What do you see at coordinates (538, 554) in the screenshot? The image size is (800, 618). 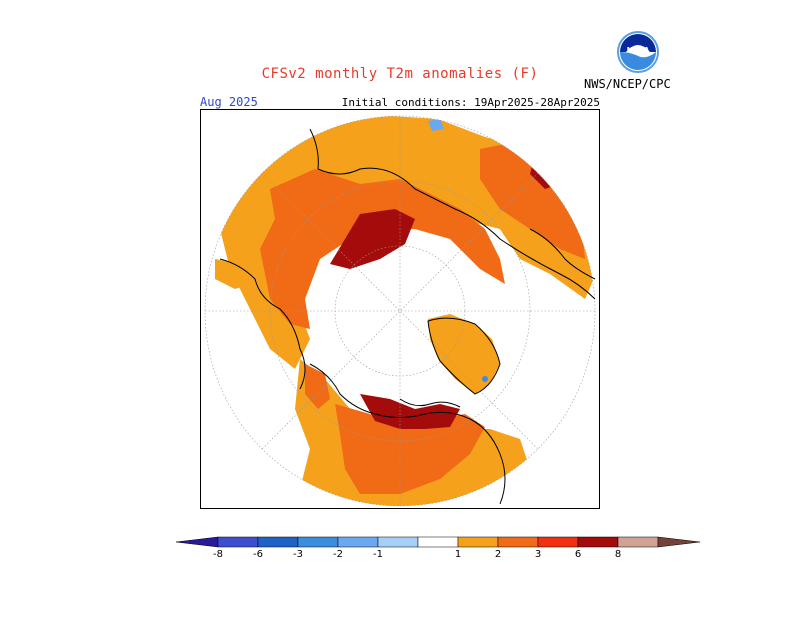 I see `colorbar-tick-label: 3` at bounding box center [538, 554].